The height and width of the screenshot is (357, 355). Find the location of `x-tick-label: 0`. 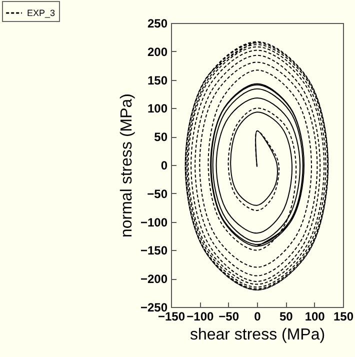

x-tick-label: 0 is located at coordinates (258, 317).